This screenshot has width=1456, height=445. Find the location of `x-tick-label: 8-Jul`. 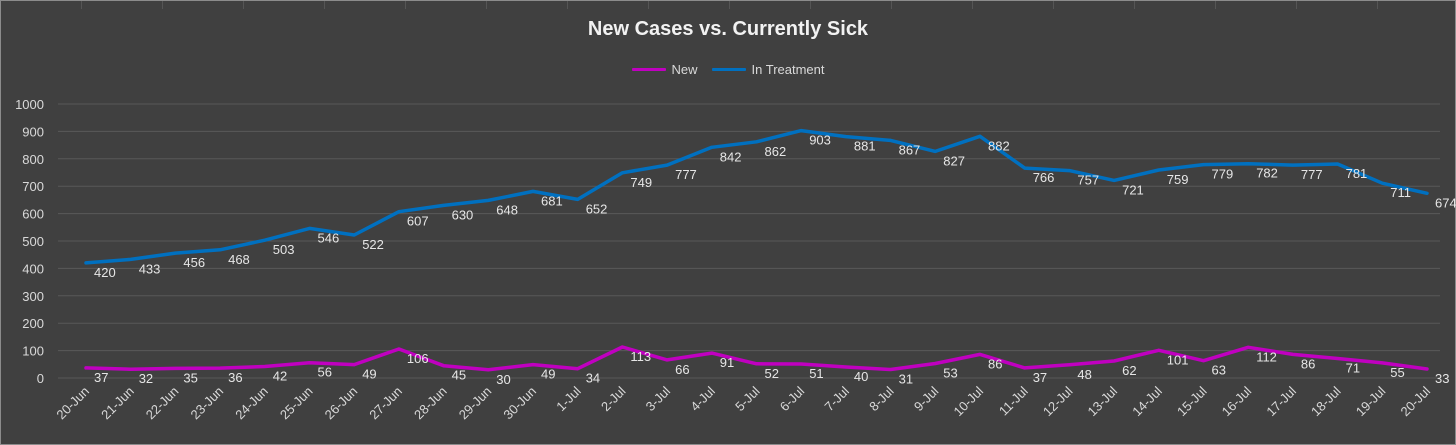

x-tick-label: 8-Jul is located at coordinates (881, 398).